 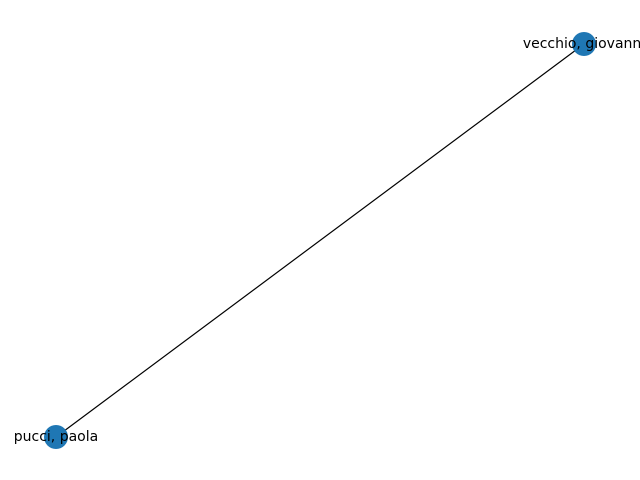 I want to click on graph-node: vecchio, giovanni, so click(x=581, y=44).